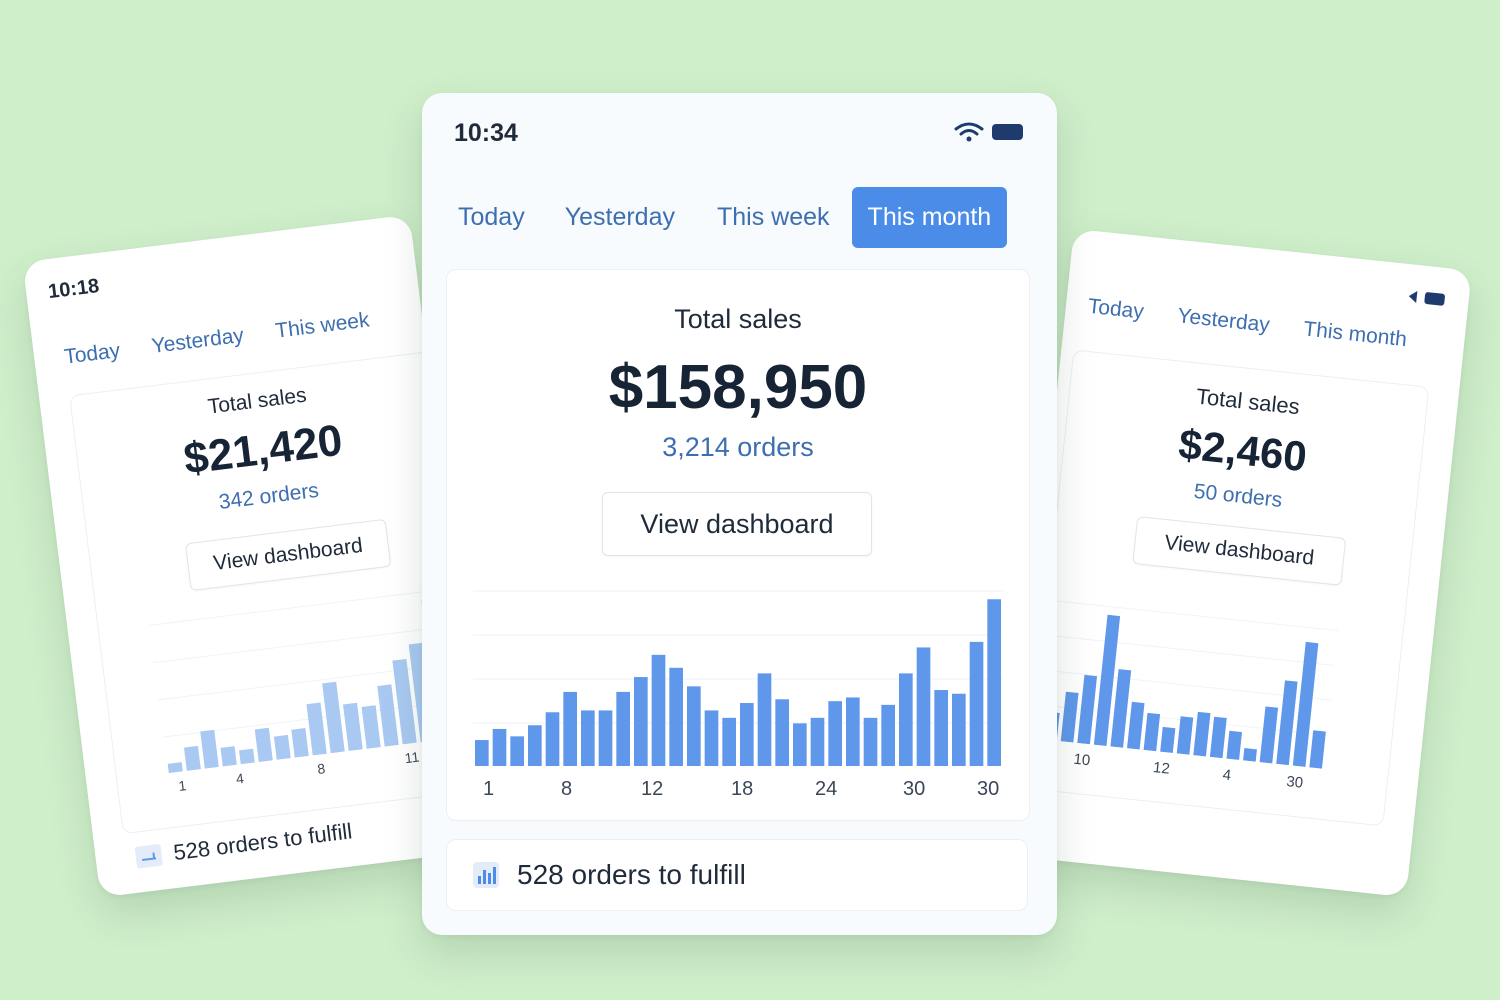 The image size is (1500, 1000). What do you see at coordinates (486, 133) in the screenshot?
I see `status-time: 10:34` at bounding box center [486, 133].